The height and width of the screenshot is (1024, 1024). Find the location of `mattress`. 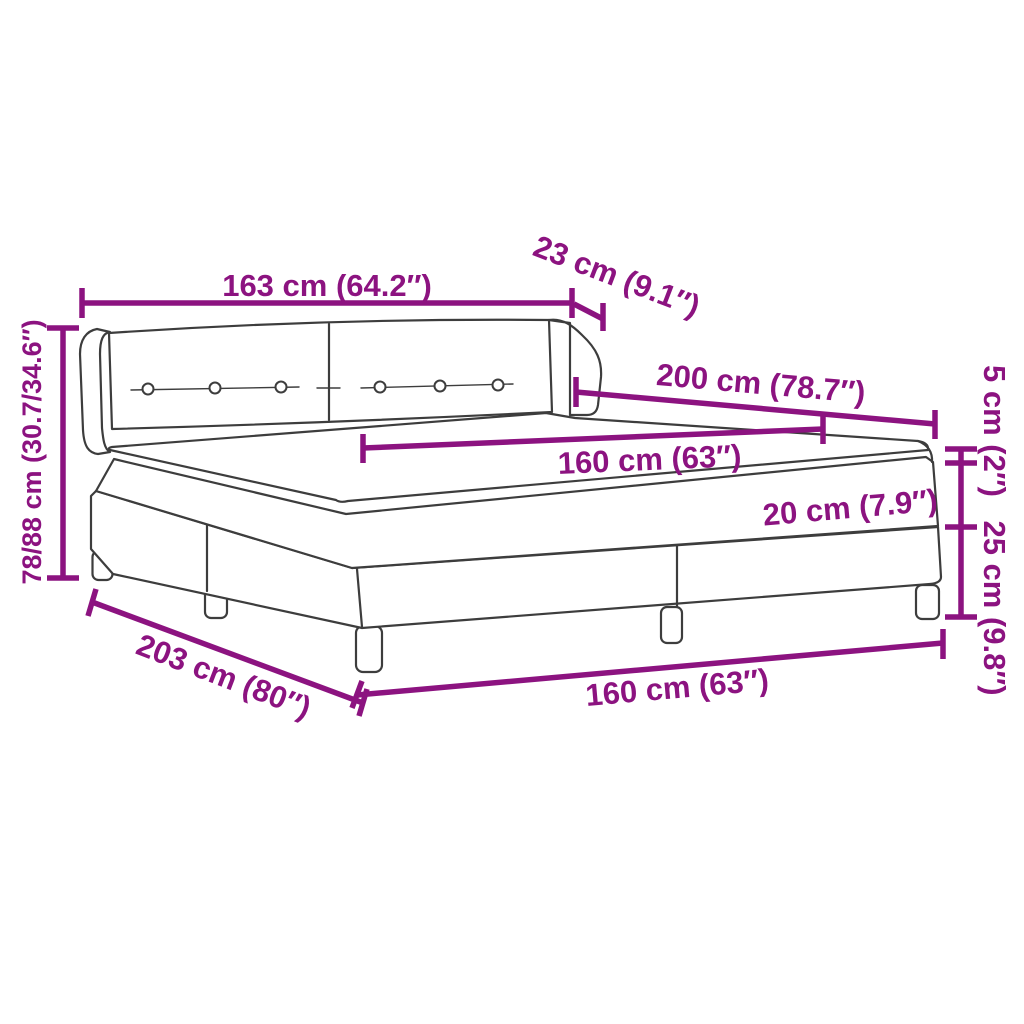

mattress is located at coordinates (517, 512).